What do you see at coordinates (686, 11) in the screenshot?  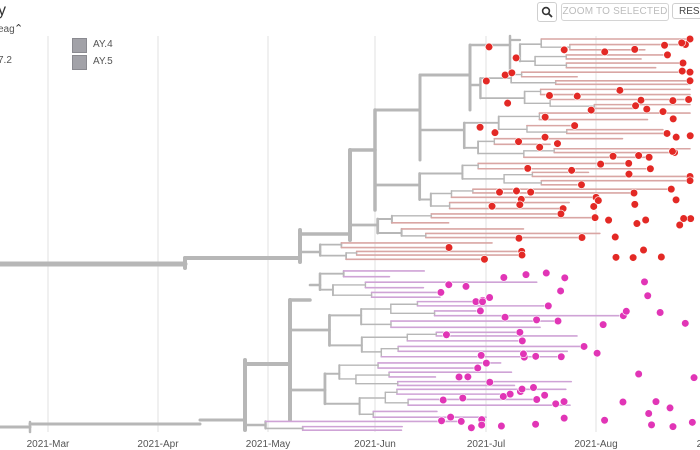 I see `reset-layout-button: RESE` at bounding box center [686, 11].